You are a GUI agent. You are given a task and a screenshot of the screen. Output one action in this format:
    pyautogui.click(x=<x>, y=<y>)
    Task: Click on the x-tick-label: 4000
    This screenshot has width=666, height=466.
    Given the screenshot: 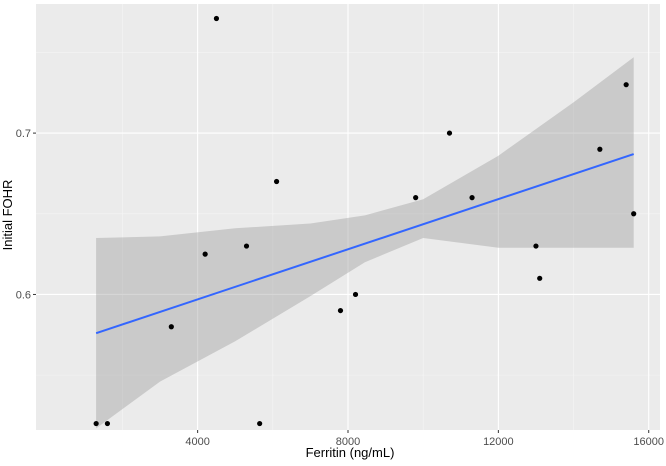 What is the action you would take?
    pyautogui.click(x=197, y=442)
    